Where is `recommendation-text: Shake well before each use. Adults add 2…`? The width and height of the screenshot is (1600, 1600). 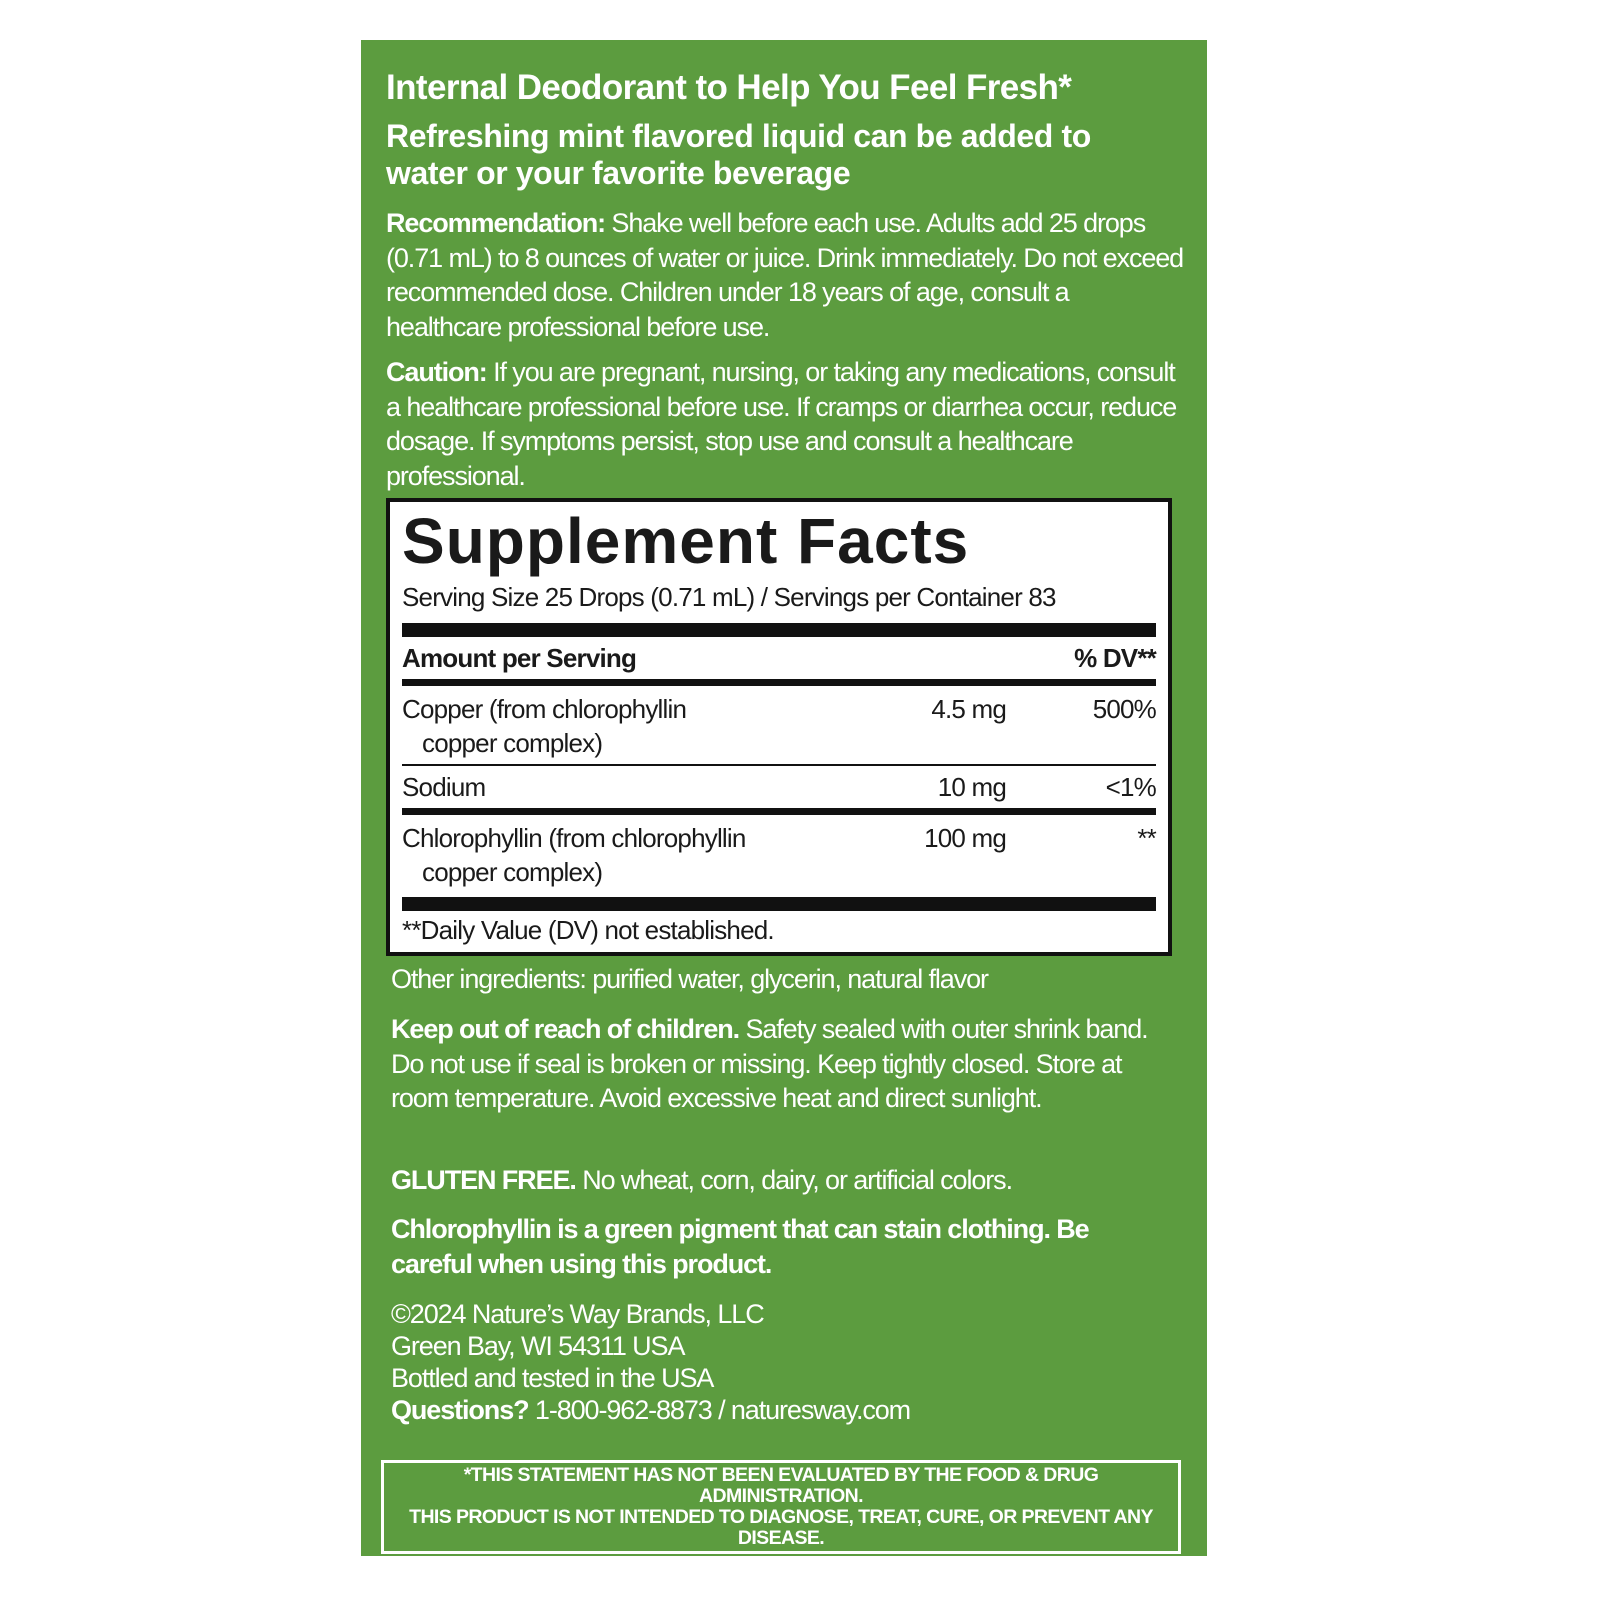
recommendation-text: Shake well before each use. Adults add 2… is located at coordinates (785, 275).